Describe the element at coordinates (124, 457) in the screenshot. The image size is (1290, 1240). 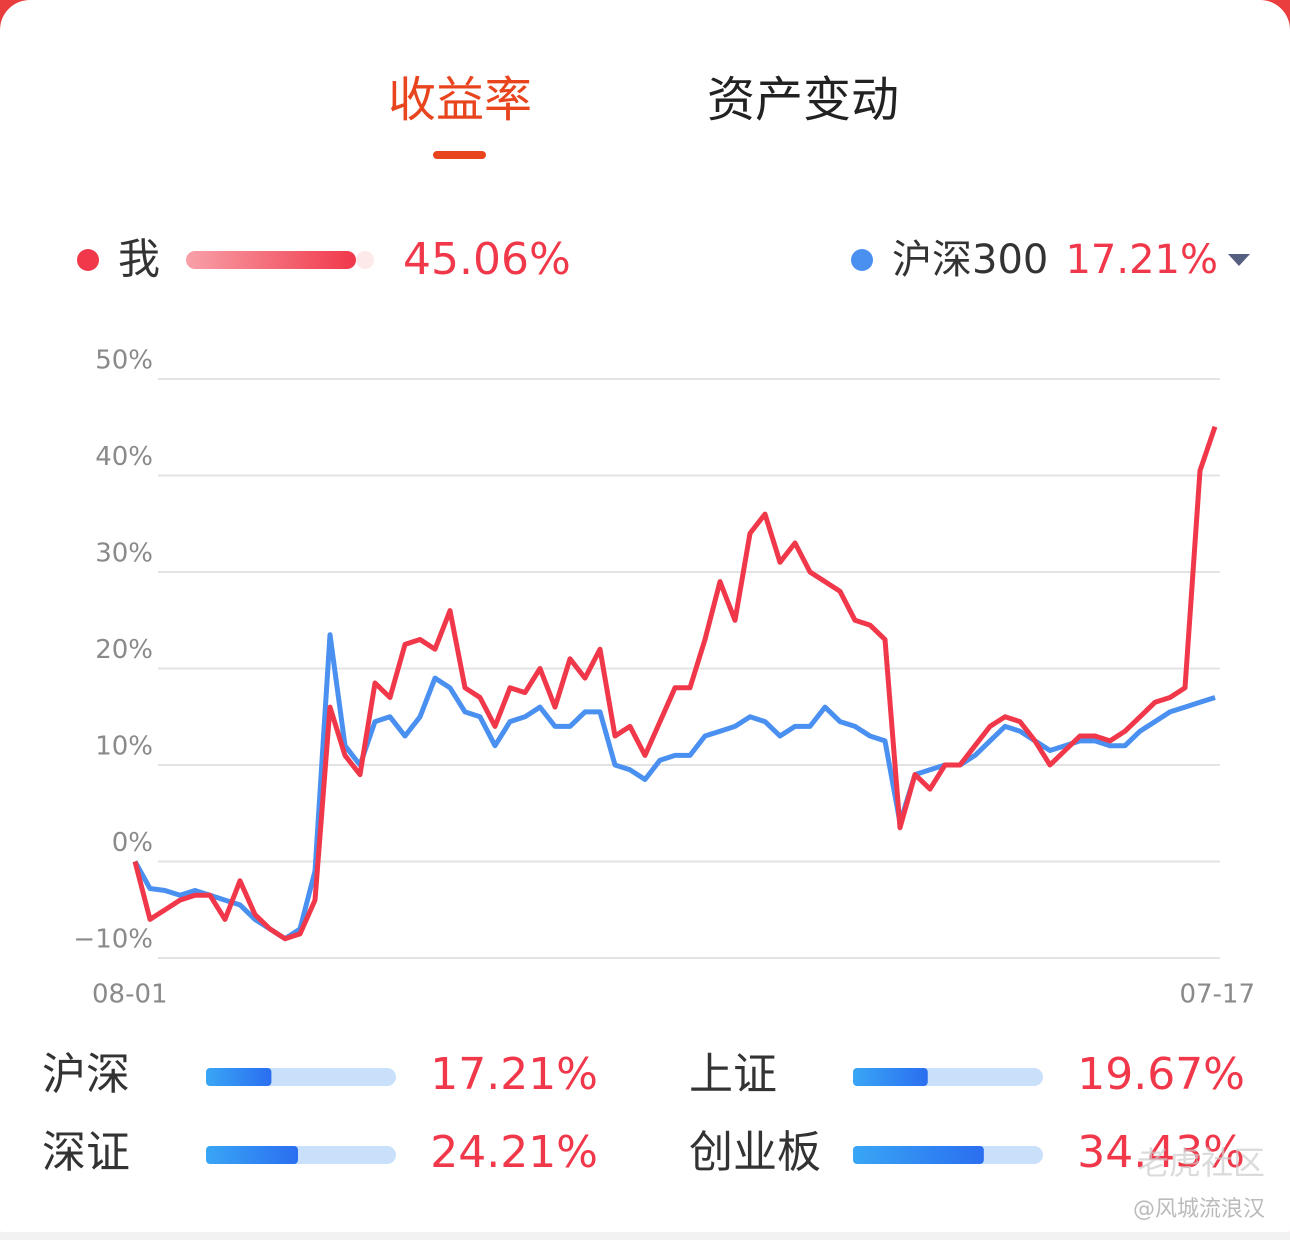
I see `y-tick-label: 40%` at that location.